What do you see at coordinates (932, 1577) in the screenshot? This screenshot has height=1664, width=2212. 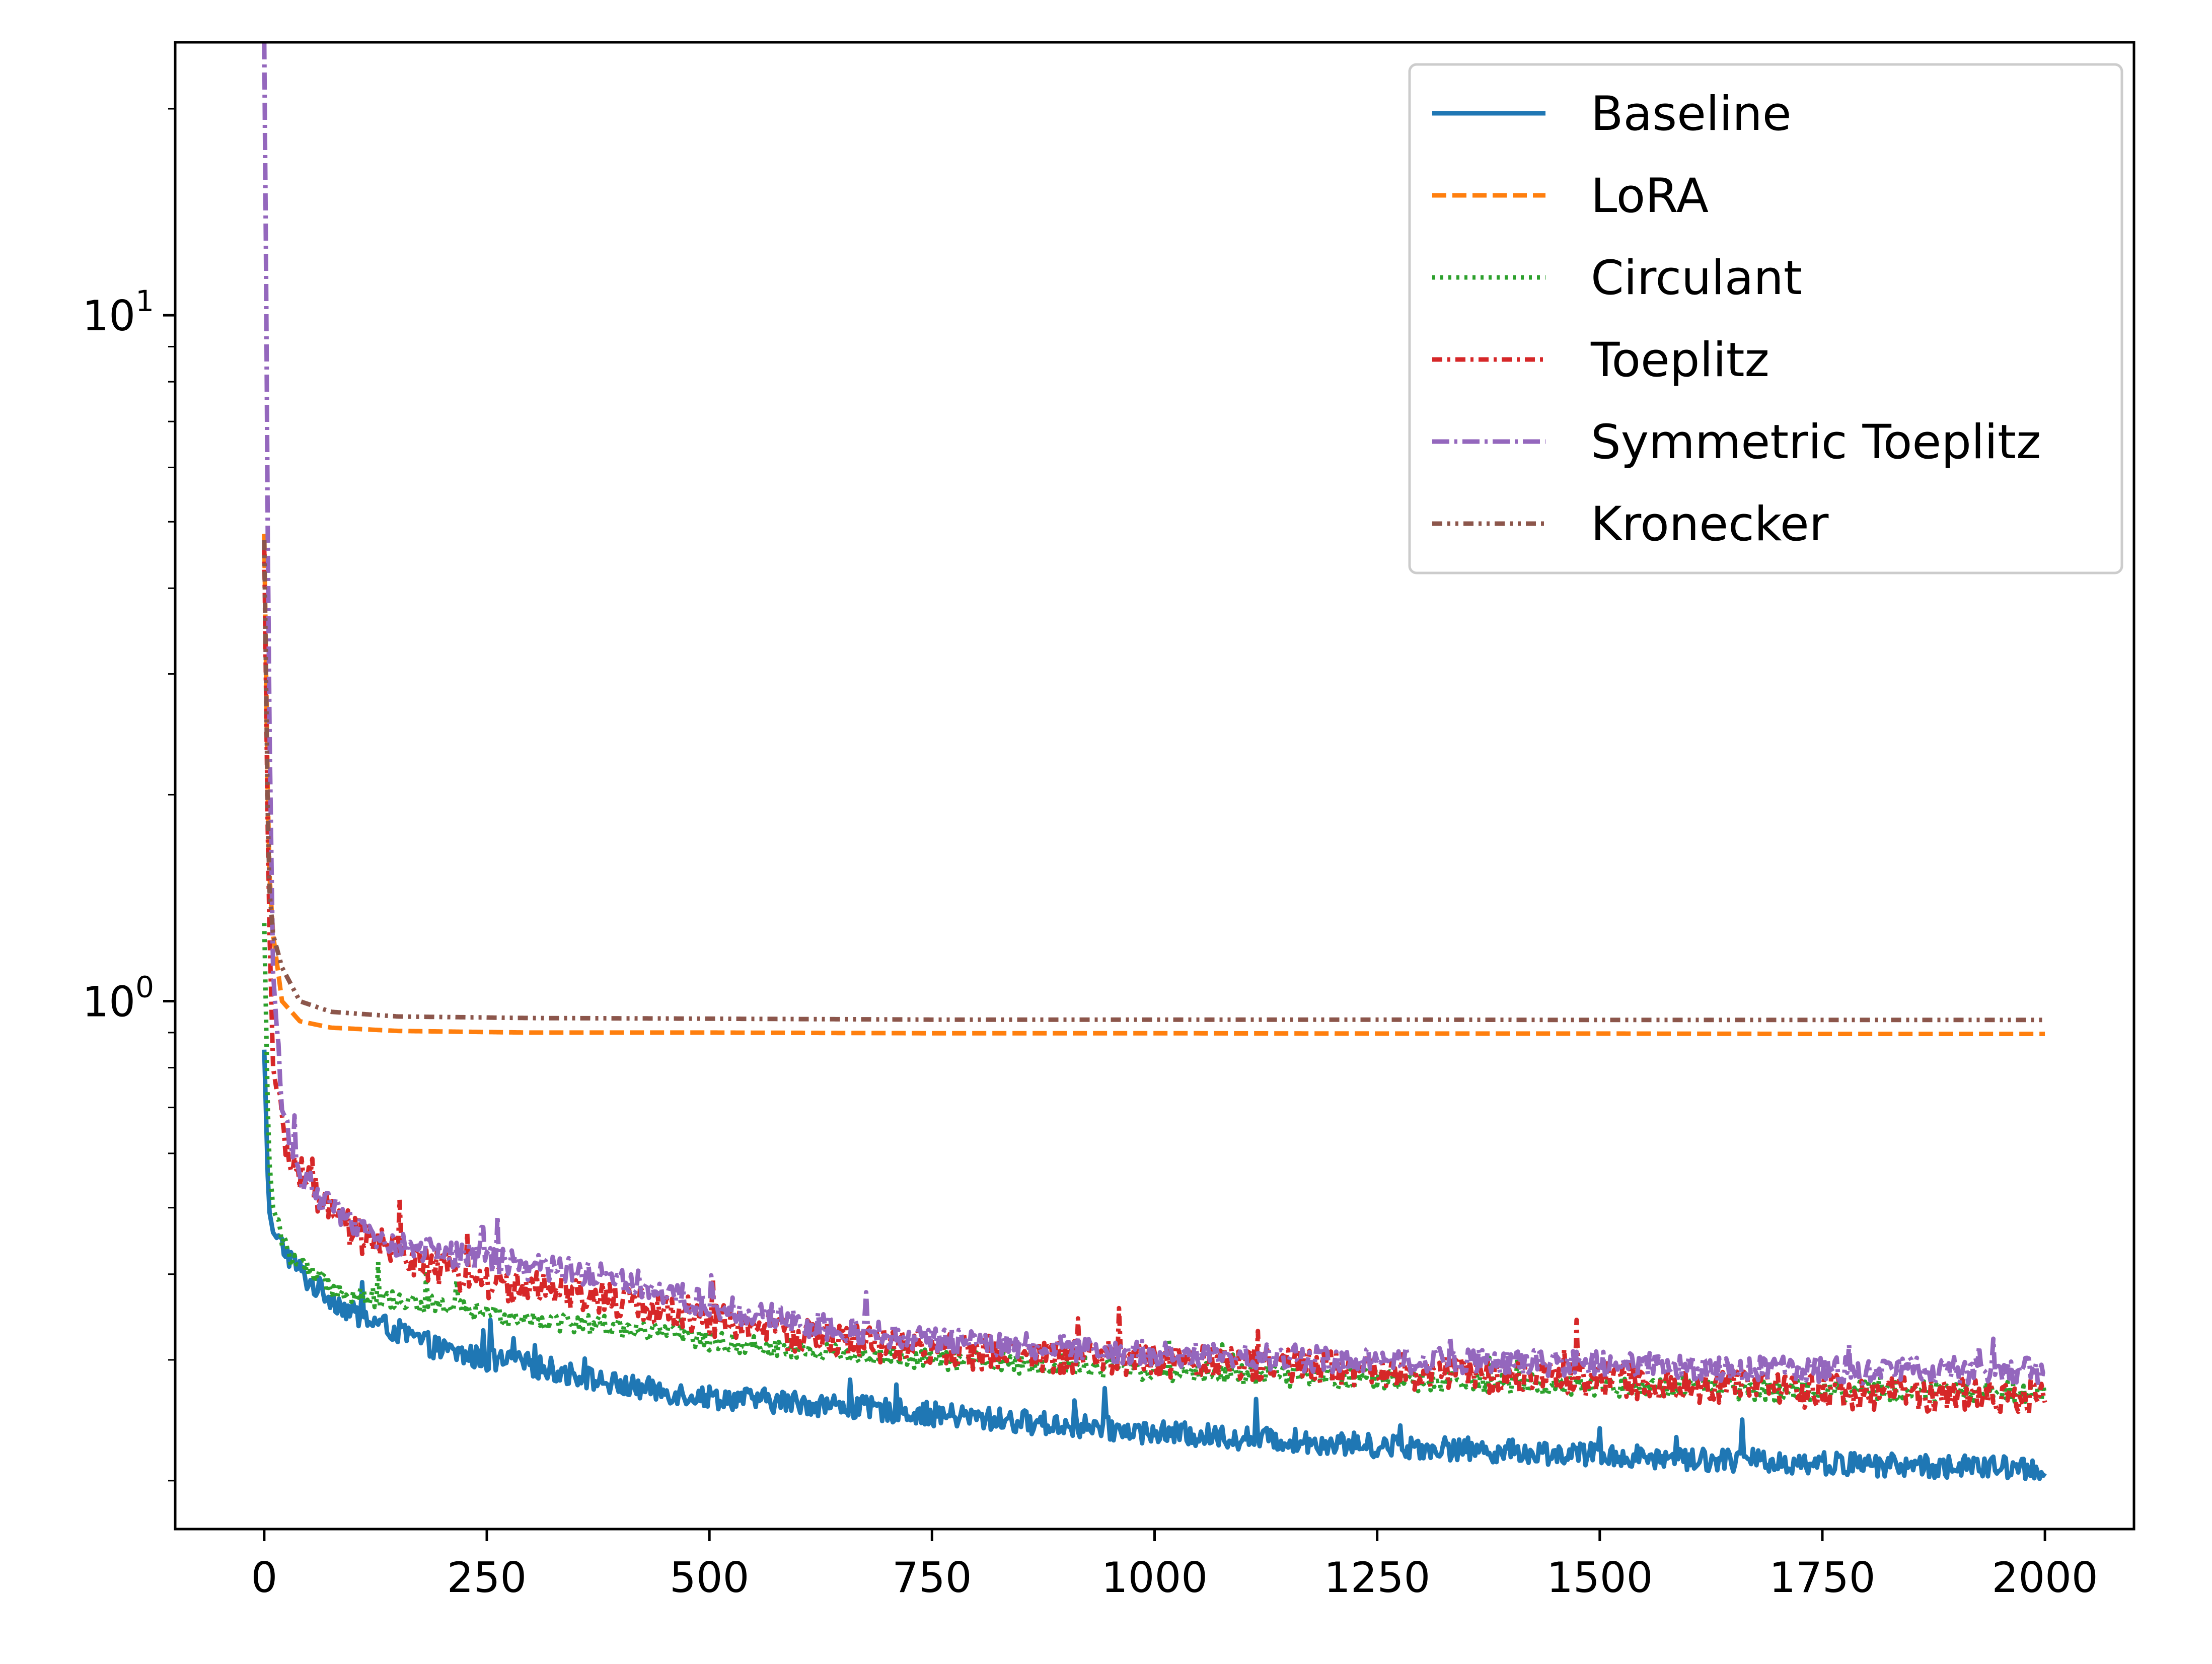 I see `x-tick-label: 750` at bounding box center [932, 1577].